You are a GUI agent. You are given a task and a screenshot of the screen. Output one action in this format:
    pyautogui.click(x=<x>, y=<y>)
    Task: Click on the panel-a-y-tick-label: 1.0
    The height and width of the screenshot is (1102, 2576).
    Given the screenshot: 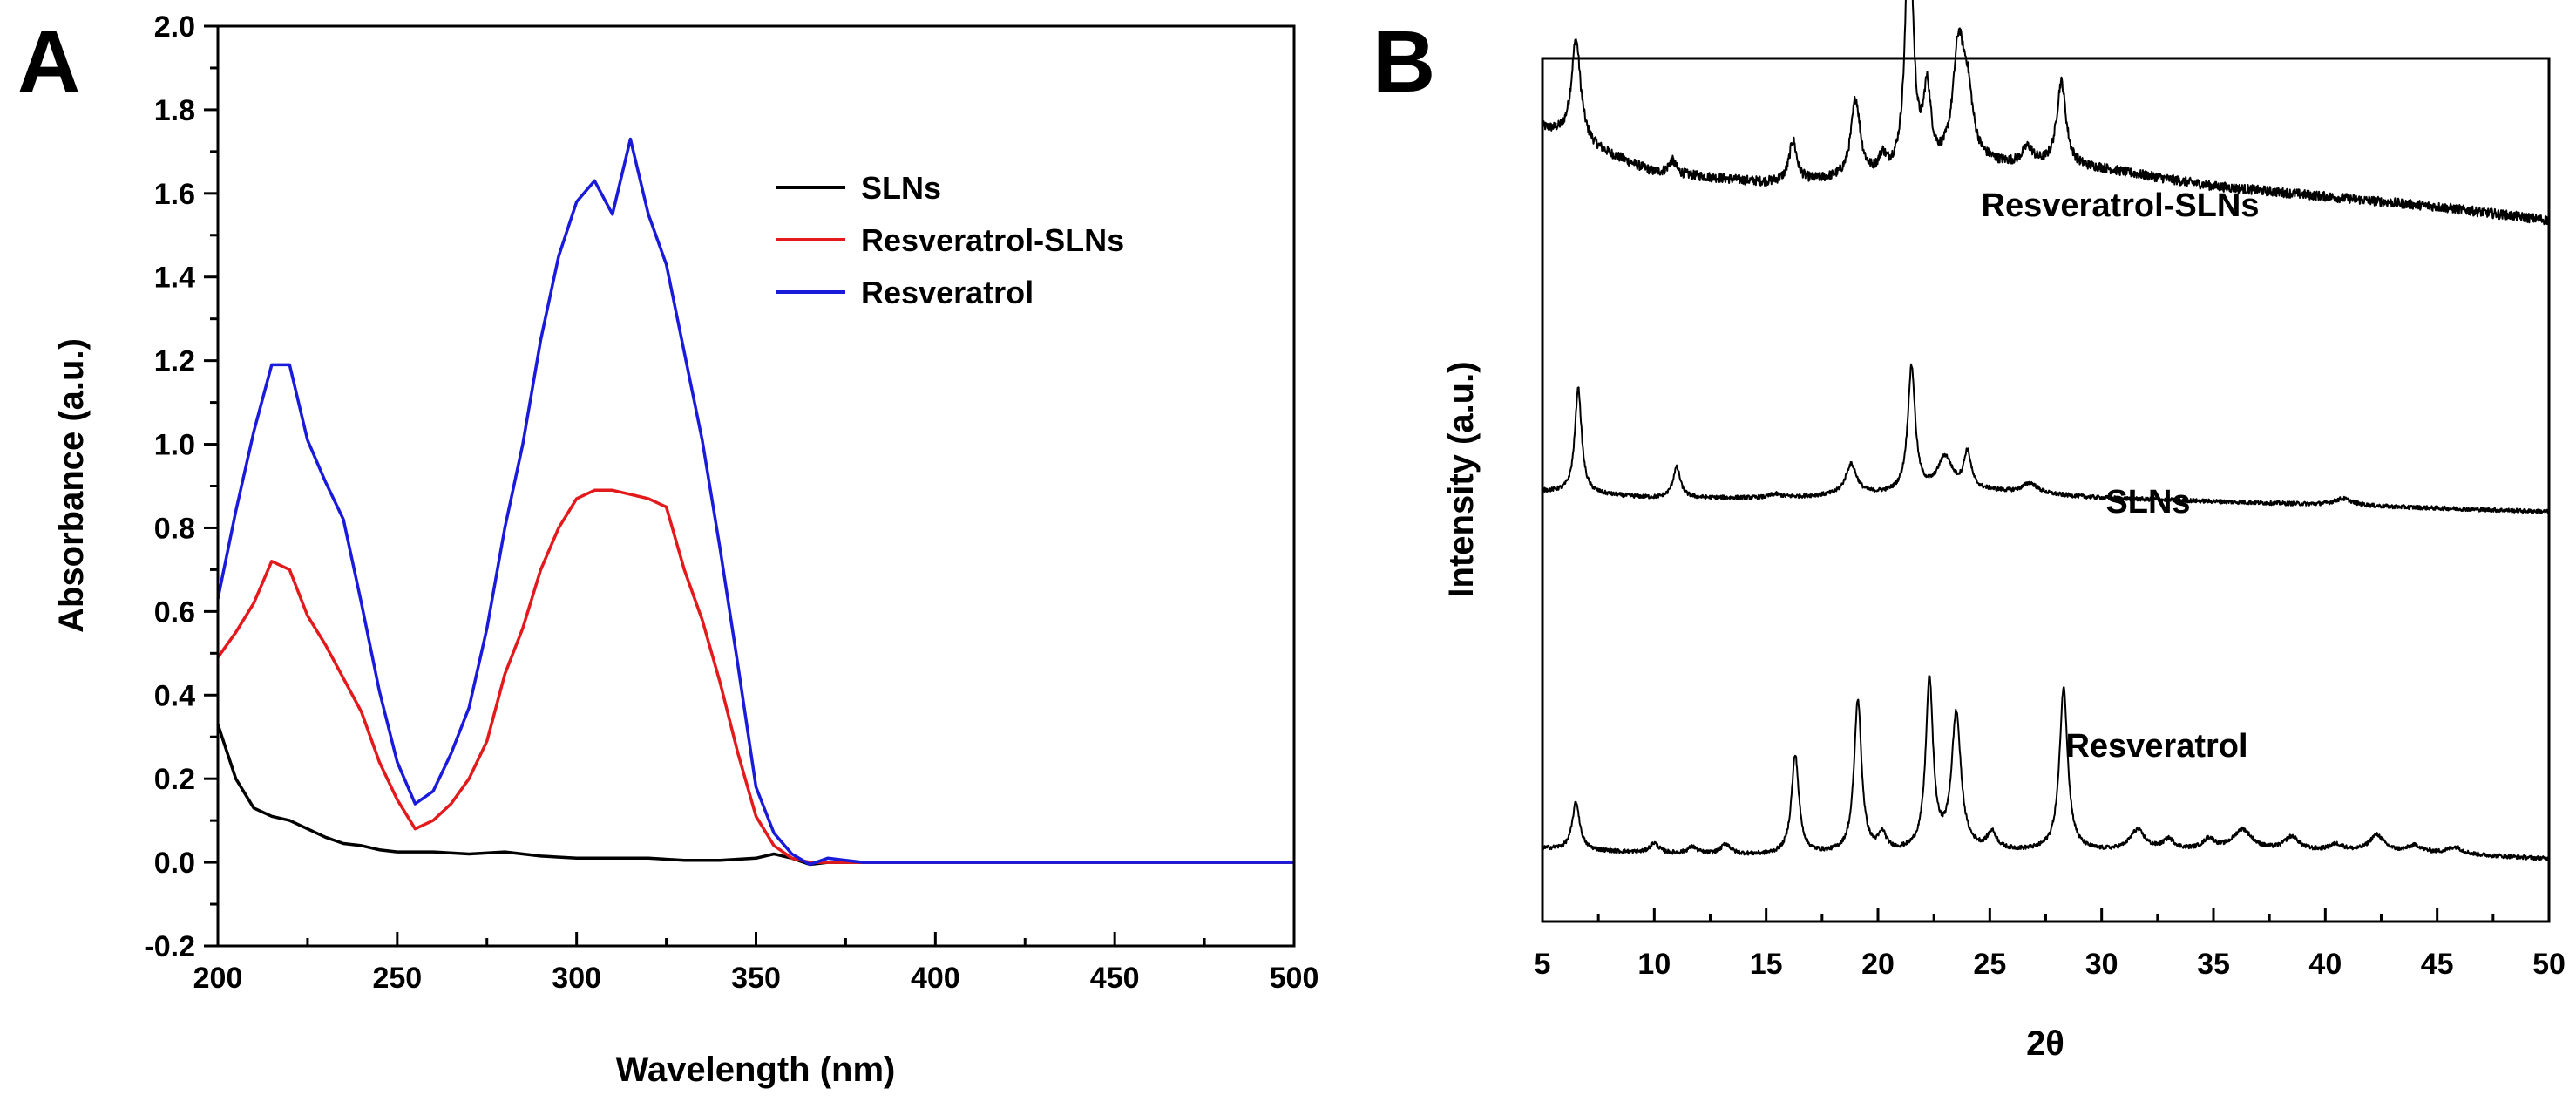 What is the action you would take?
    pyautogui.click(x=175, y=445)
    